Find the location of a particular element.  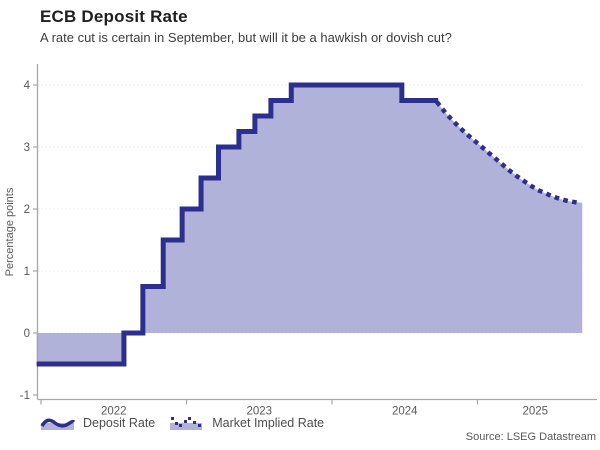

y-tick-label: 0 is located at coordinates (27, 334).